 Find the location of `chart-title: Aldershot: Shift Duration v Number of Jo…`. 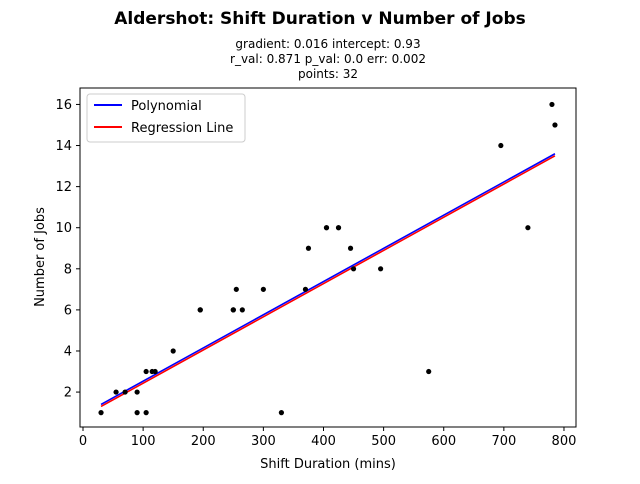

chart-title: Aldershot: Shift Duration v Number of Jo… is located at coordinates (319, 19).